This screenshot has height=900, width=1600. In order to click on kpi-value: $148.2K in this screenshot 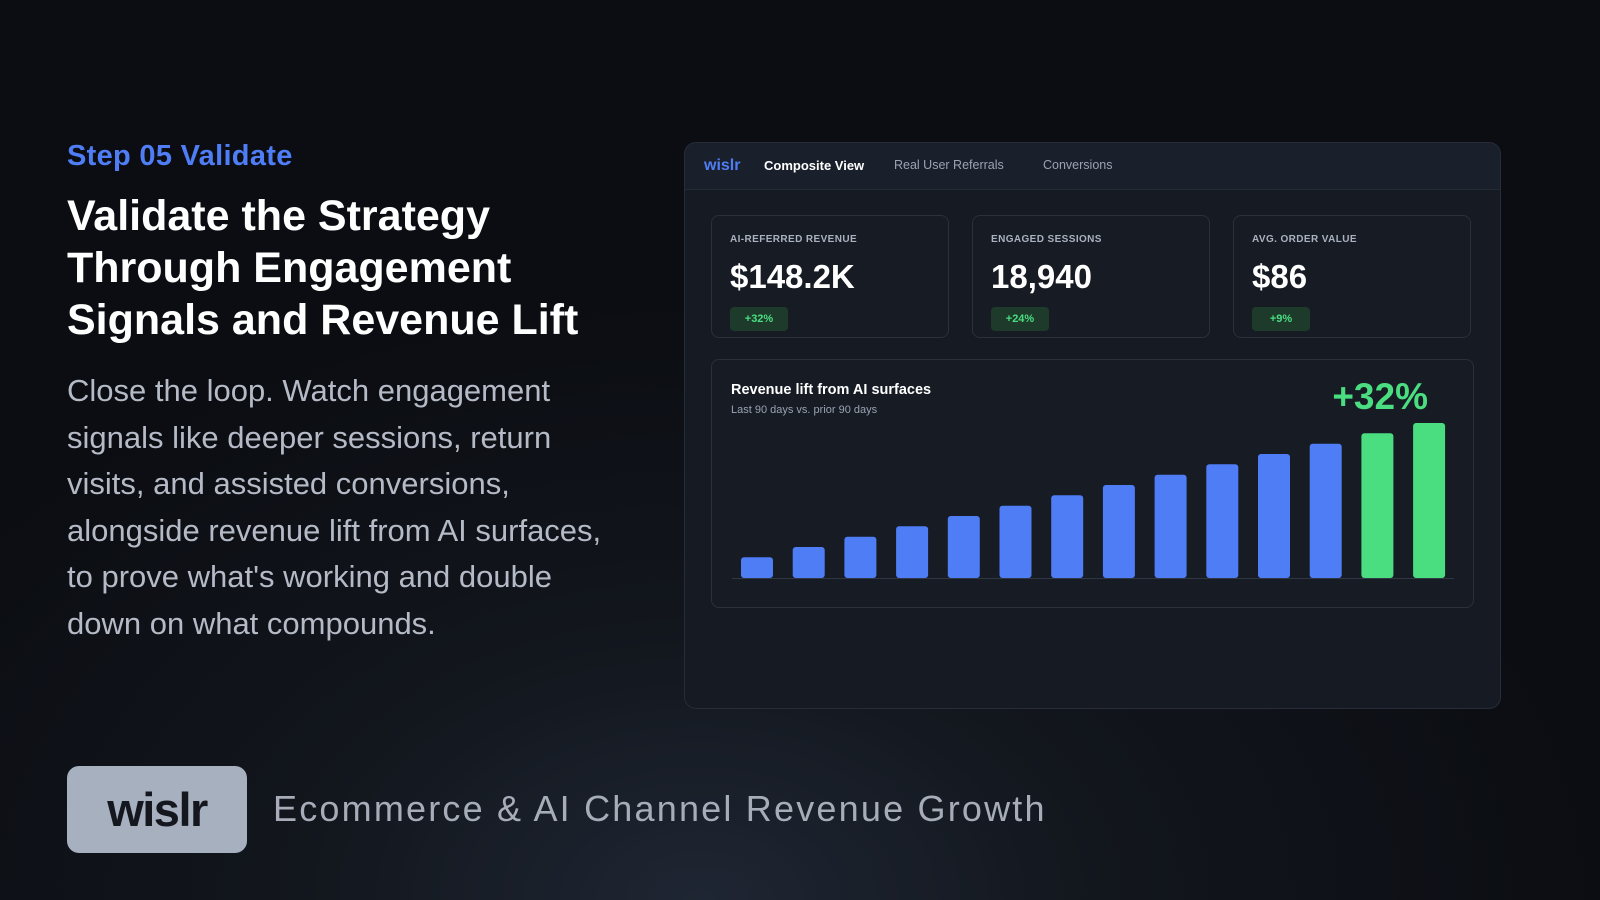, I will do `click(792, 276)`.